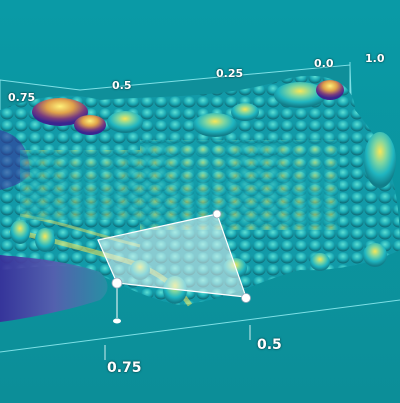 Image resolution: width=400 pixels, height=403 pixels. What do you see at coordinates (174, 266) in the screenshot?
I see `selection-box` at bounding box center [174, 266].